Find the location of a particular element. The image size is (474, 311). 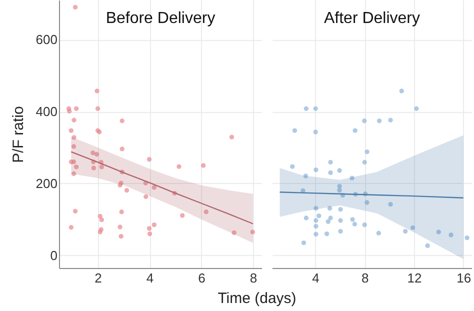

text: Before Delivery is located at coordinates (161, 18).